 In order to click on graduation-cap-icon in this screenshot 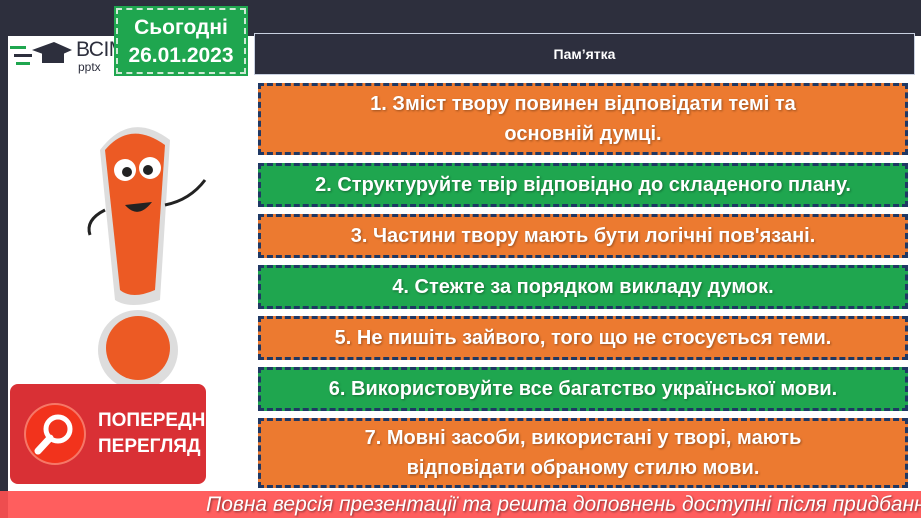, I will do `click(41, 53)`.